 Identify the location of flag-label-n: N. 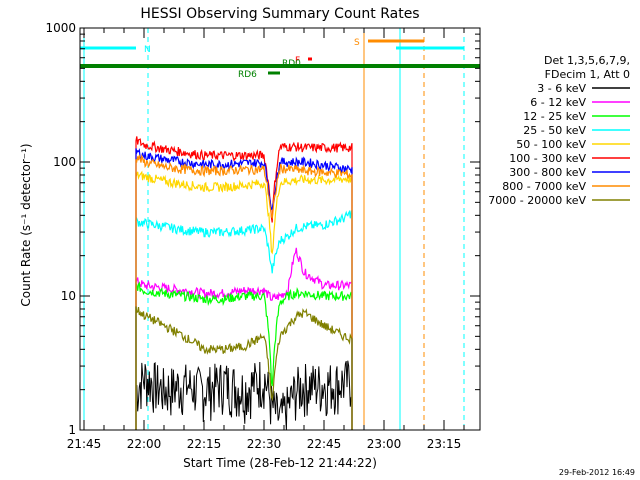
(147, 50).